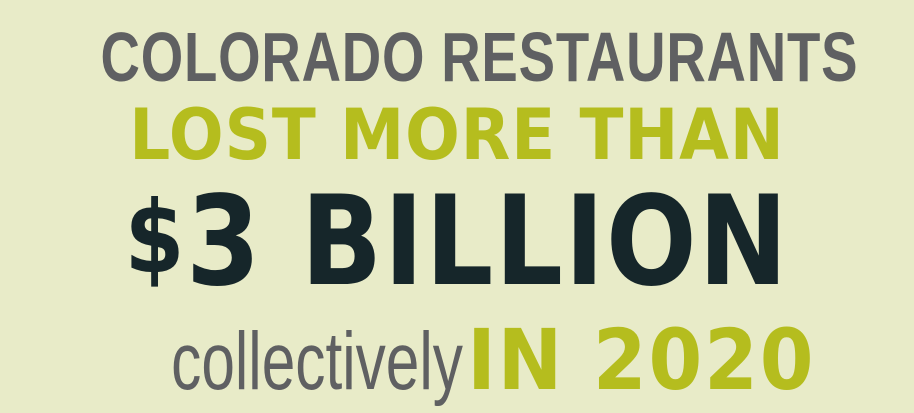 The height and width of the screenshot is (413, 914). Describe the element at coordinates (317, 361) in the screenshot. I see `qualifier-text: collectively` at that location.